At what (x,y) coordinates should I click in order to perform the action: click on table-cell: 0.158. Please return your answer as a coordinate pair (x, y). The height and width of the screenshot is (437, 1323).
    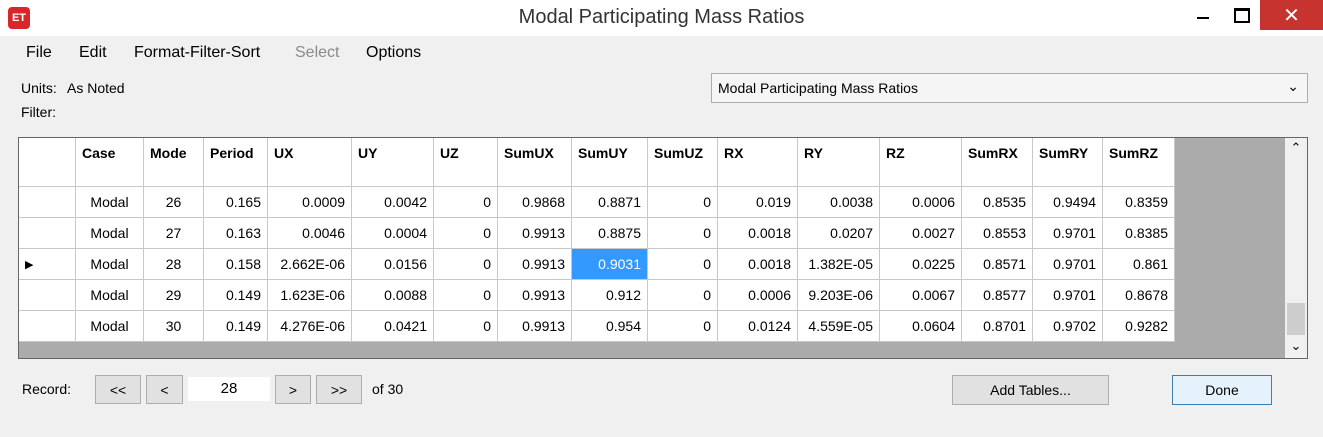
    Looking at the image, I should click on (236, 264).